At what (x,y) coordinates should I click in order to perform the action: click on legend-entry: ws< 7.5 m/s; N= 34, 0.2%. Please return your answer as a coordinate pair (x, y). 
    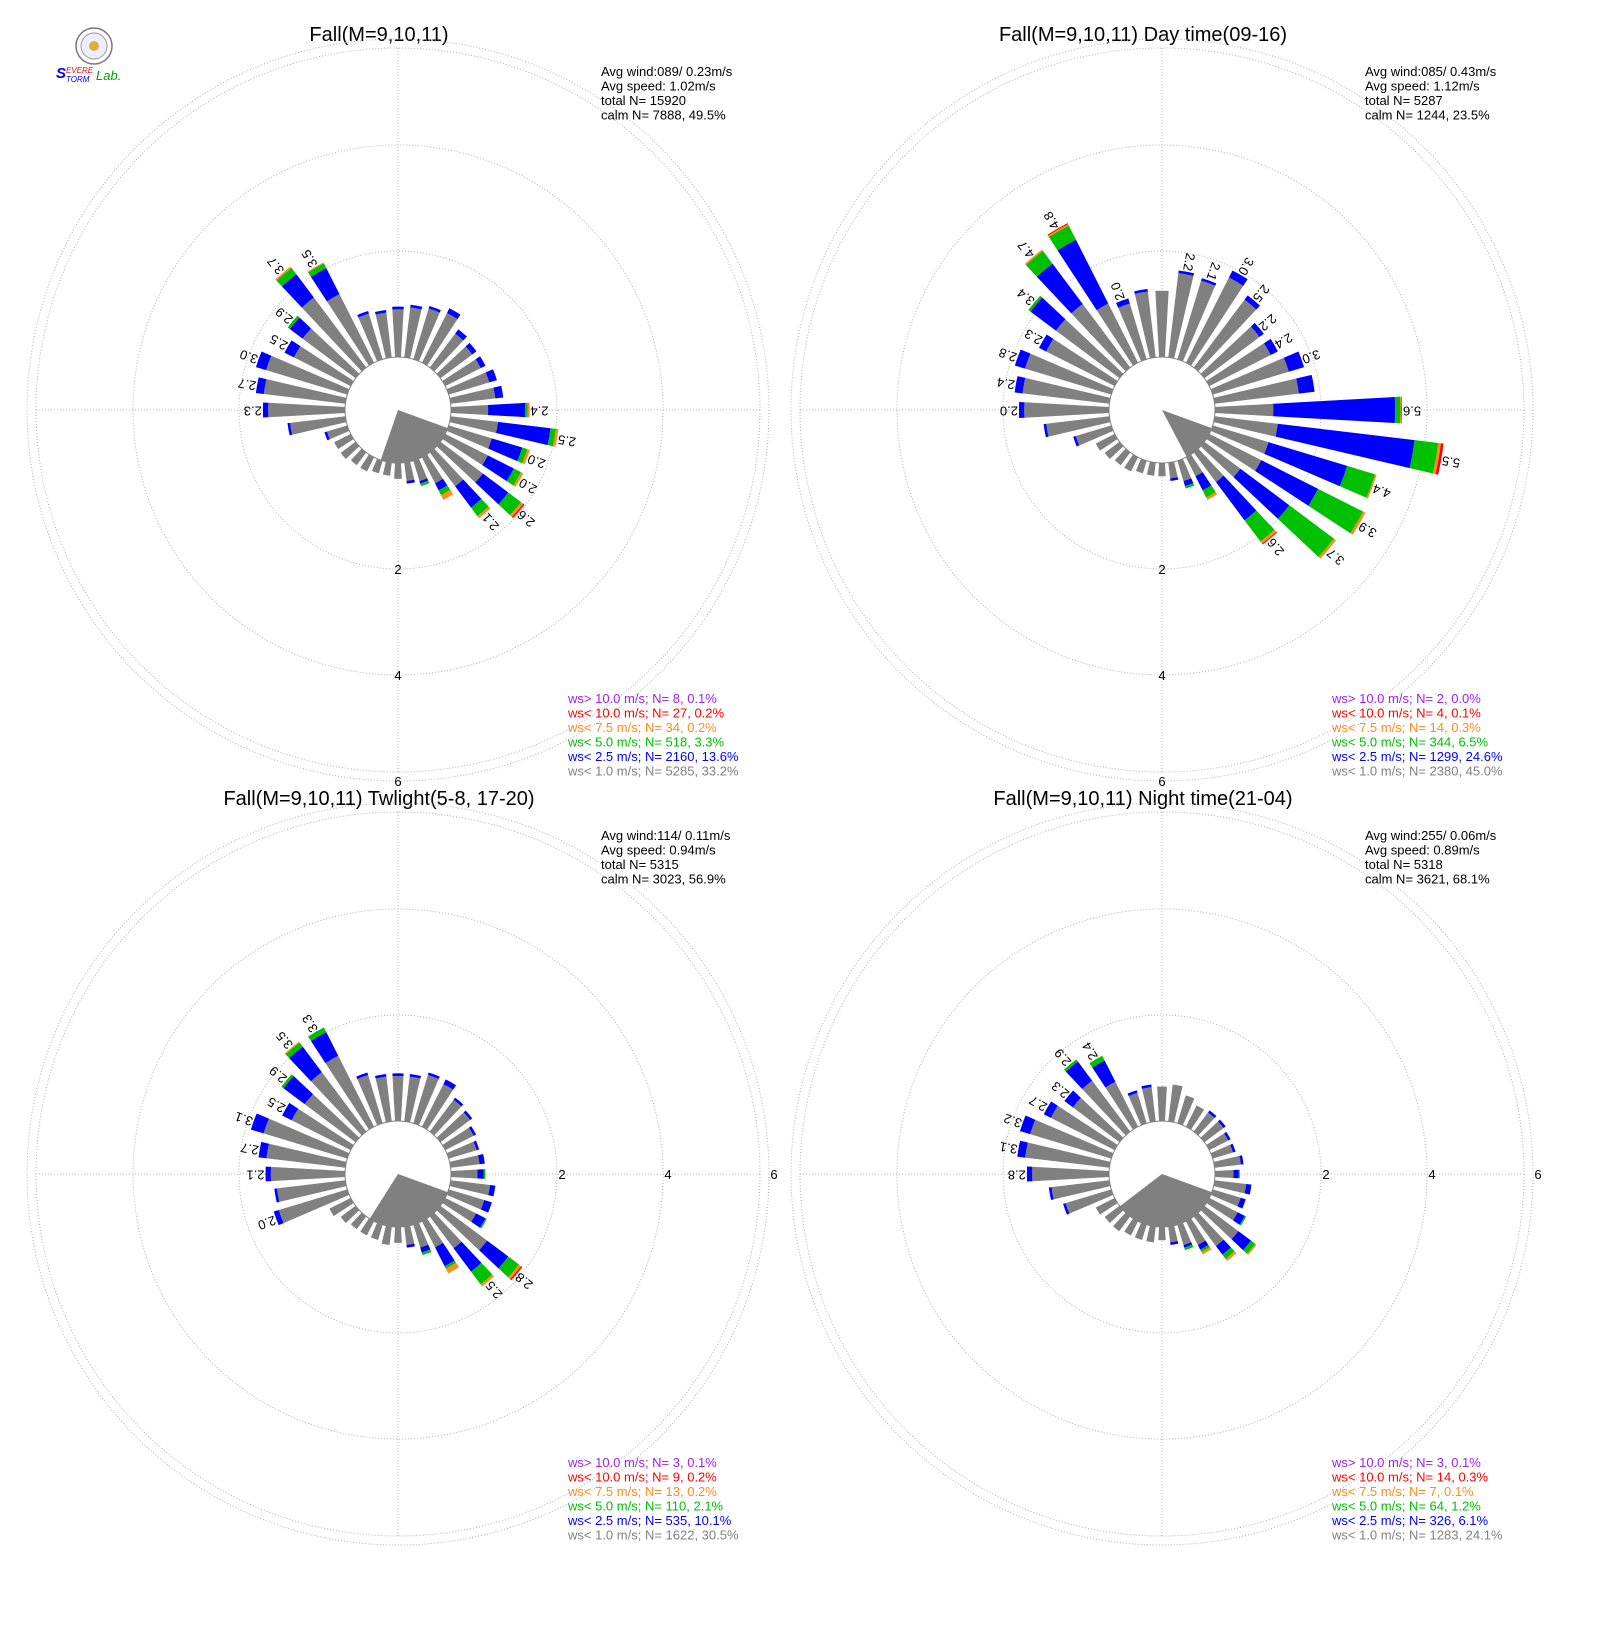
    Looking at the image, I should click on (642, 727).